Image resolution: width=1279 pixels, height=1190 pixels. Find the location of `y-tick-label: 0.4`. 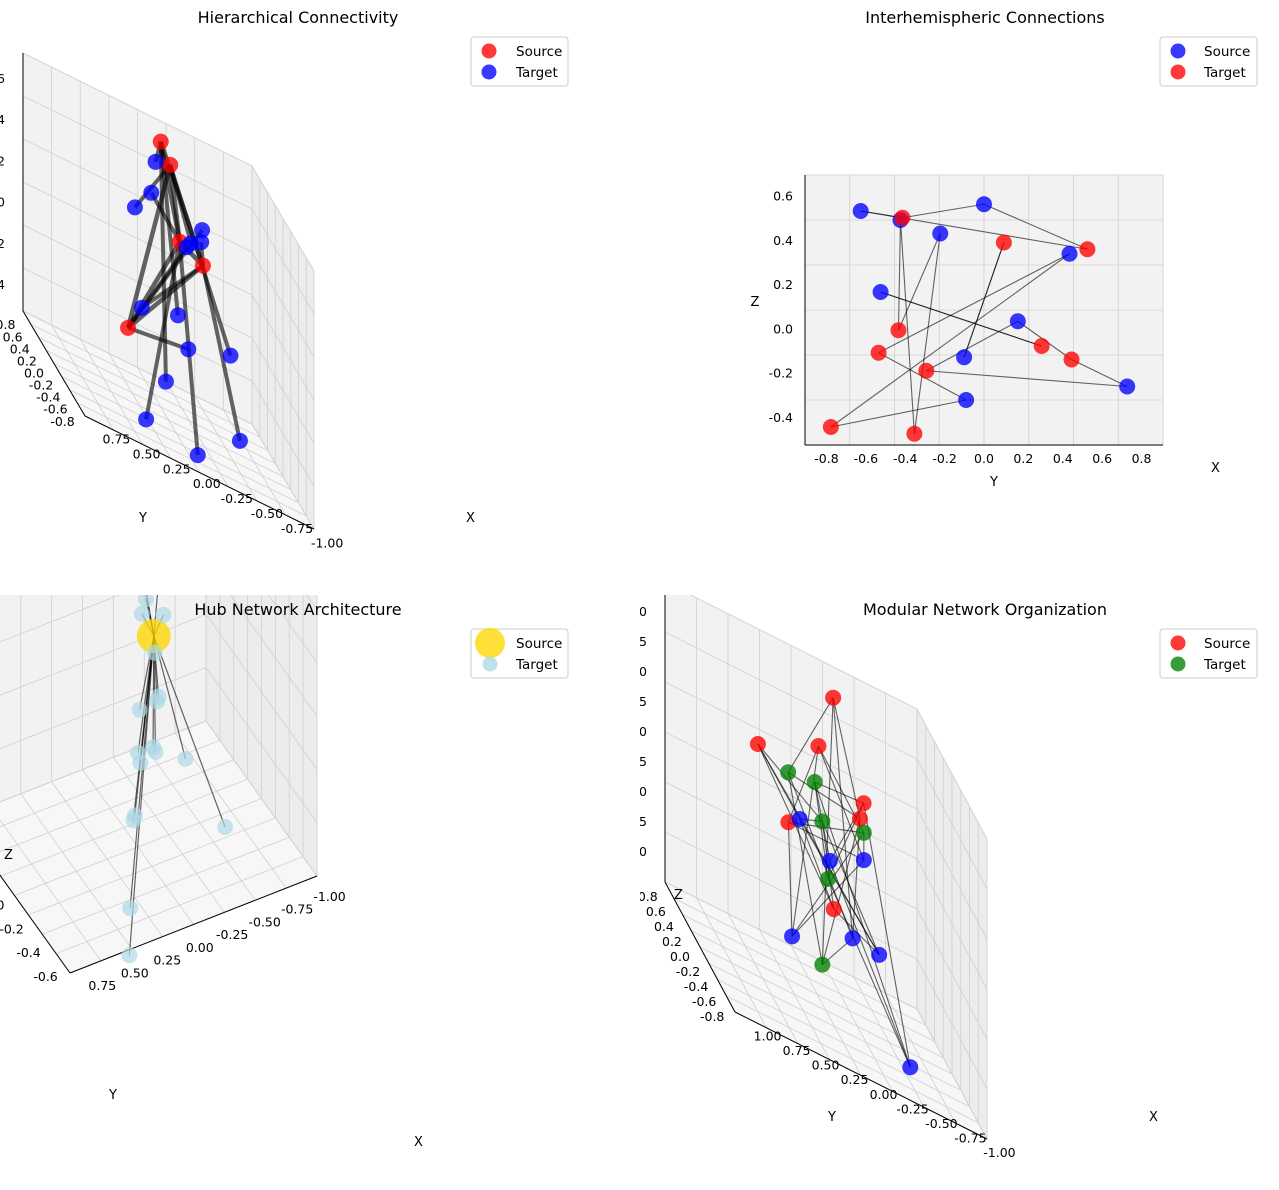

y-tick-label: 0.4 is located at coordinates (1063, 458).